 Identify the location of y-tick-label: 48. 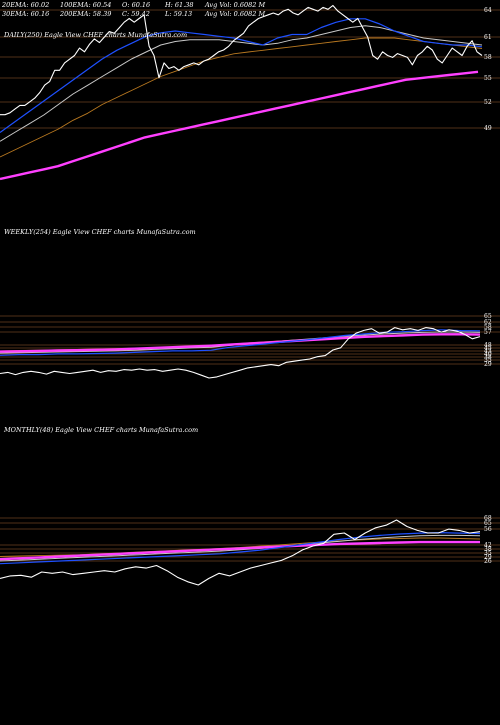
(488, 345).